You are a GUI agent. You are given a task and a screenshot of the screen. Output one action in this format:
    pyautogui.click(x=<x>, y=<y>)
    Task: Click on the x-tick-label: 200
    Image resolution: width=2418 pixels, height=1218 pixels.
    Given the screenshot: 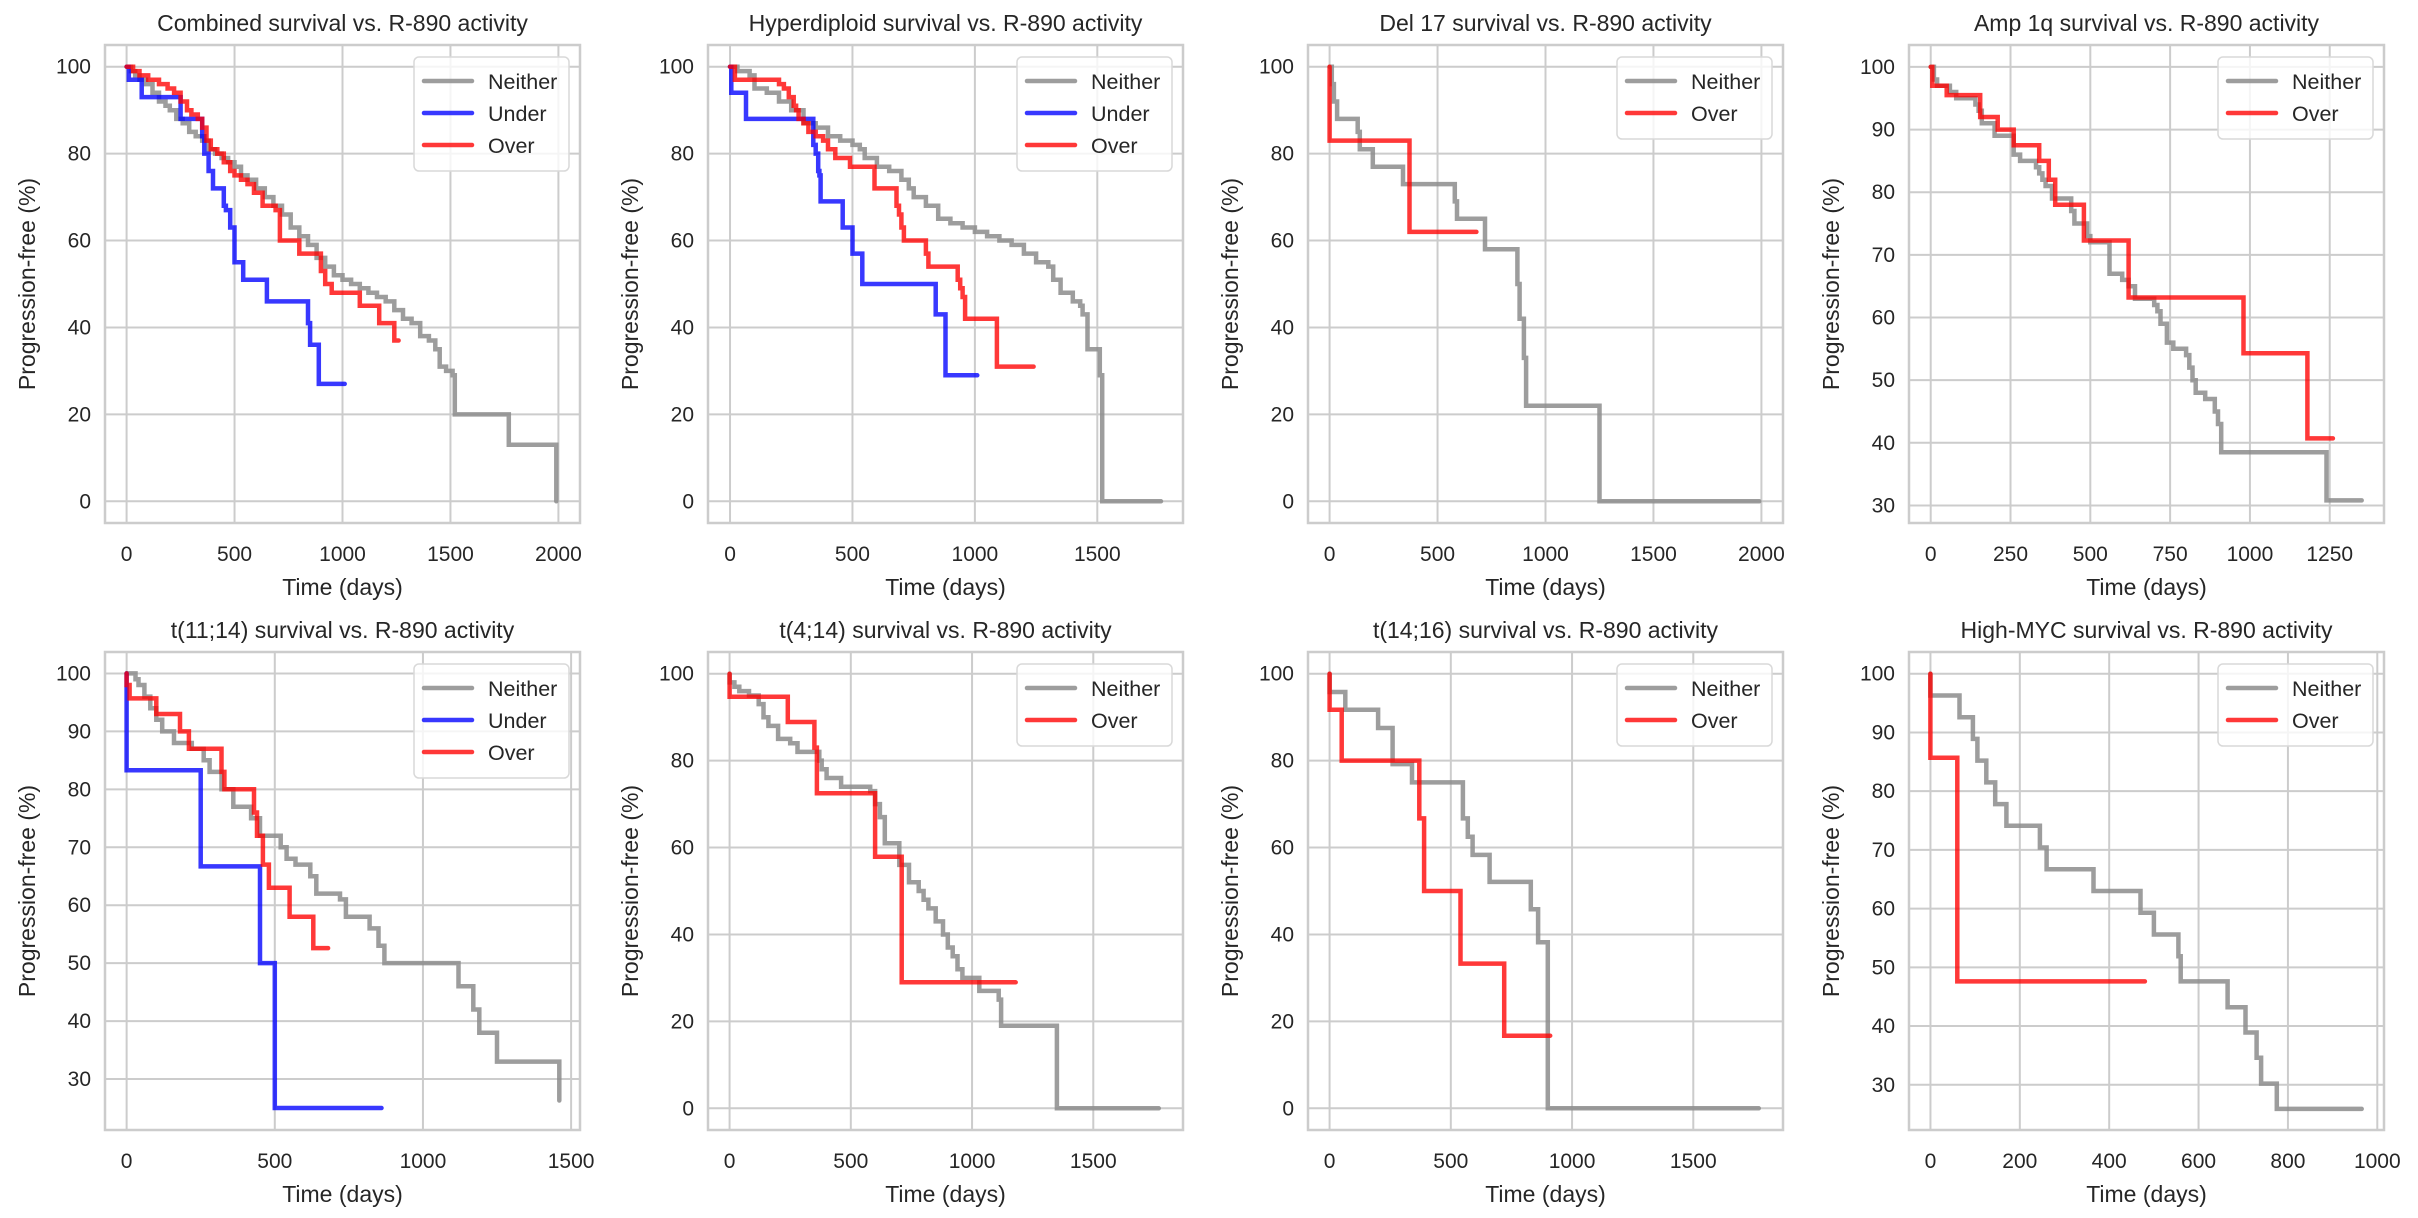 What is the action you would take?
    pyautogui.click(x=2019, y=1161)
    